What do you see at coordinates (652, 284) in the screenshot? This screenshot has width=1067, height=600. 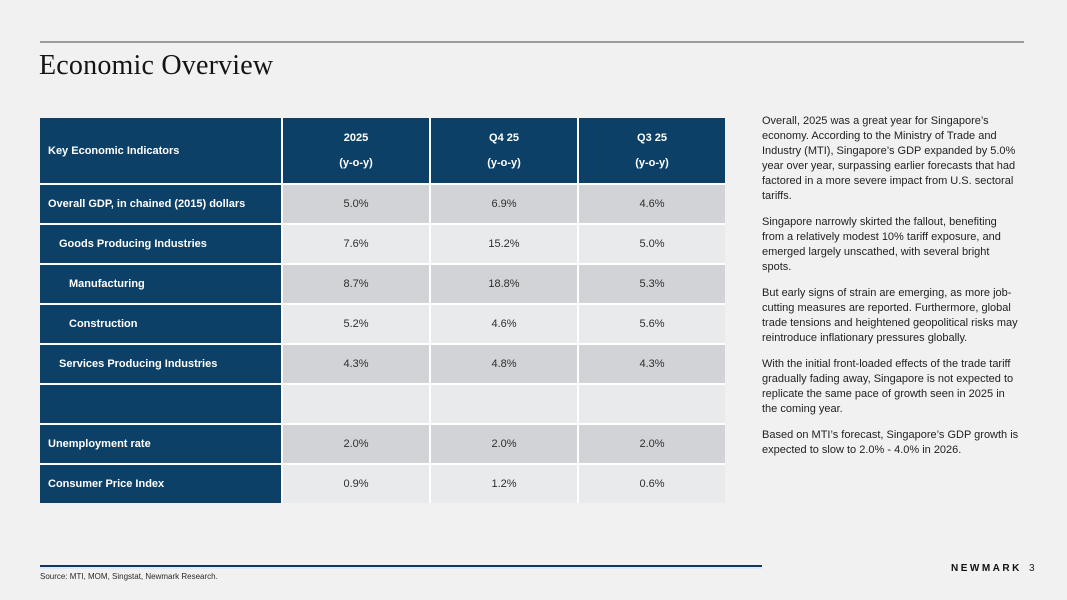 I see `cell-value: 5.3%` at bounding box center [652, 284].